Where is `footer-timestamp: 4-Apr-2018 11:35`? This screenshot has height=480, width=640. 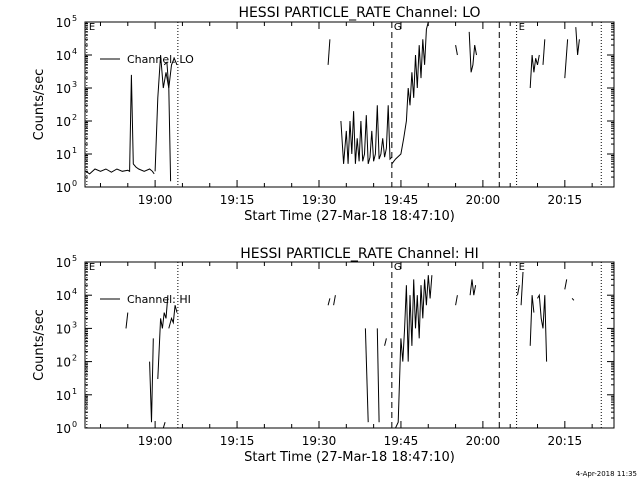
footer-timestamp: 4-Apr-2018 11:35 is located at coordinates (606, 474).